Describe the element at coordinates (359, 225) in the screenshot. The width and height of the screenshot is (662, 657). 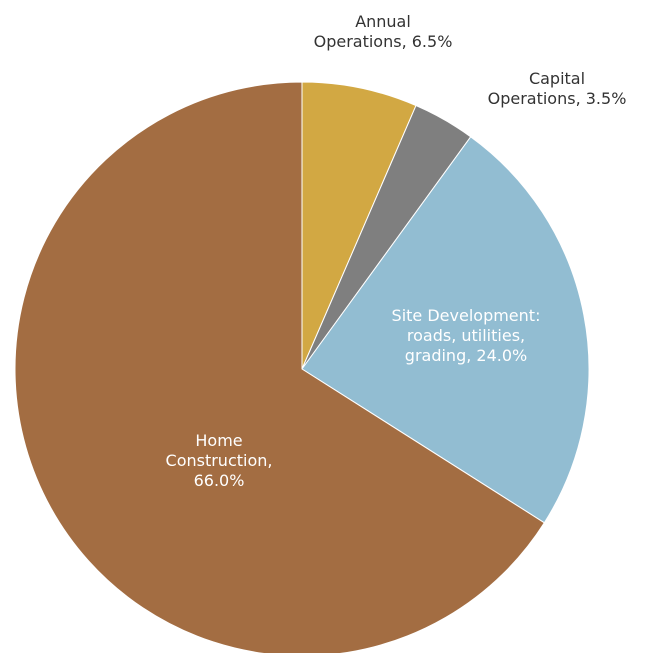
I see `pie-slice-annual-operations` at that location.